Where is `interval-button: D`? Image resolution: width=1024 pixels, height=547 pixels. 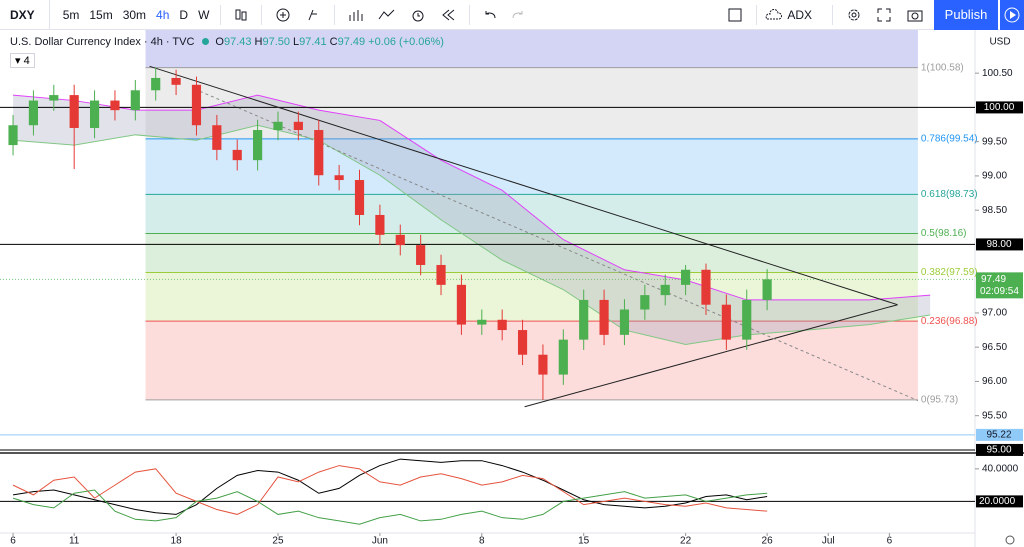
interval-button: D is located at coordinates (184, 14).